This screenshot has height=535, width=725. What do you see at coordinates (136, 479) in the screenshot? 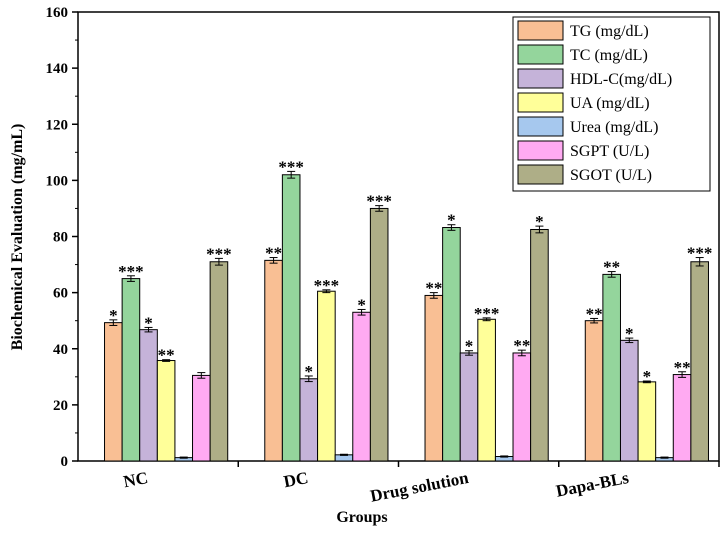
I see `x-tick-label: NC` at bounding box center [136, 479].